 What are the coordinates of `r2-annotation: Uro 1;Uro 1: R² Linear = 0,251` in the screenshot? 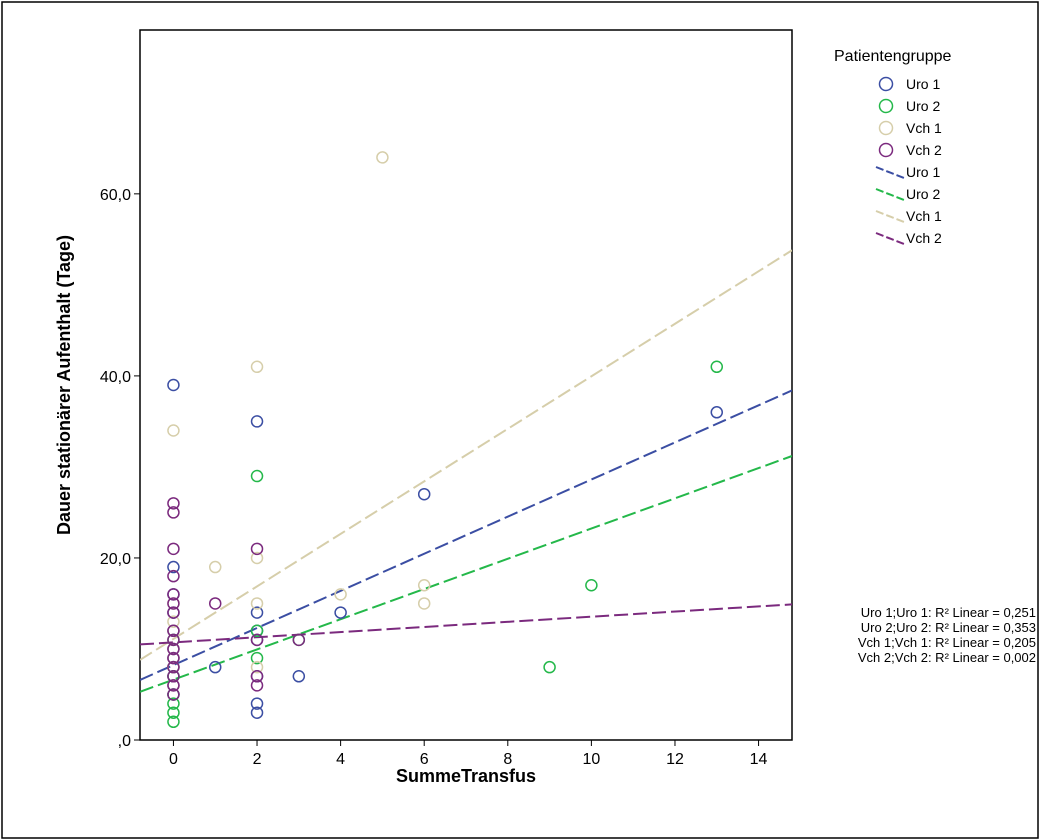 It's located at (948, 612).